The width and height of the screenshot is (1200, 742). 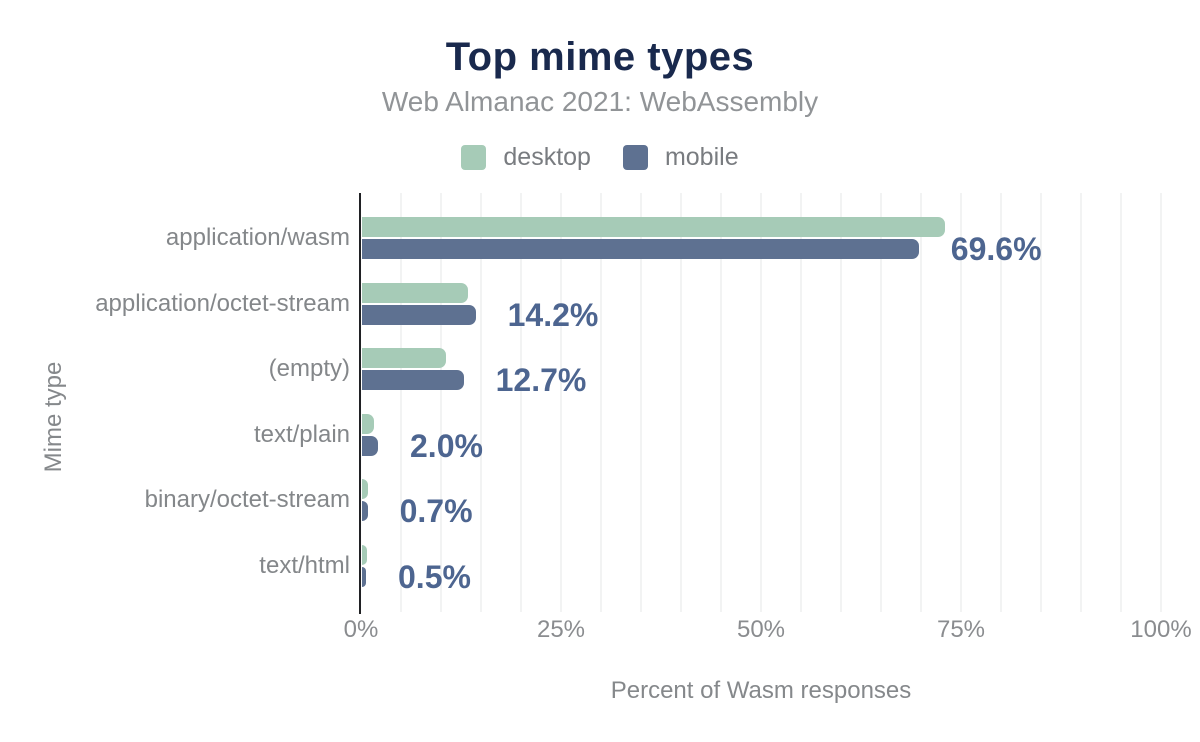 What do you see at coordinates (309, 369) in the screenshot?
I see `category-label-2: (empty)` at bounding box center [309, 369].